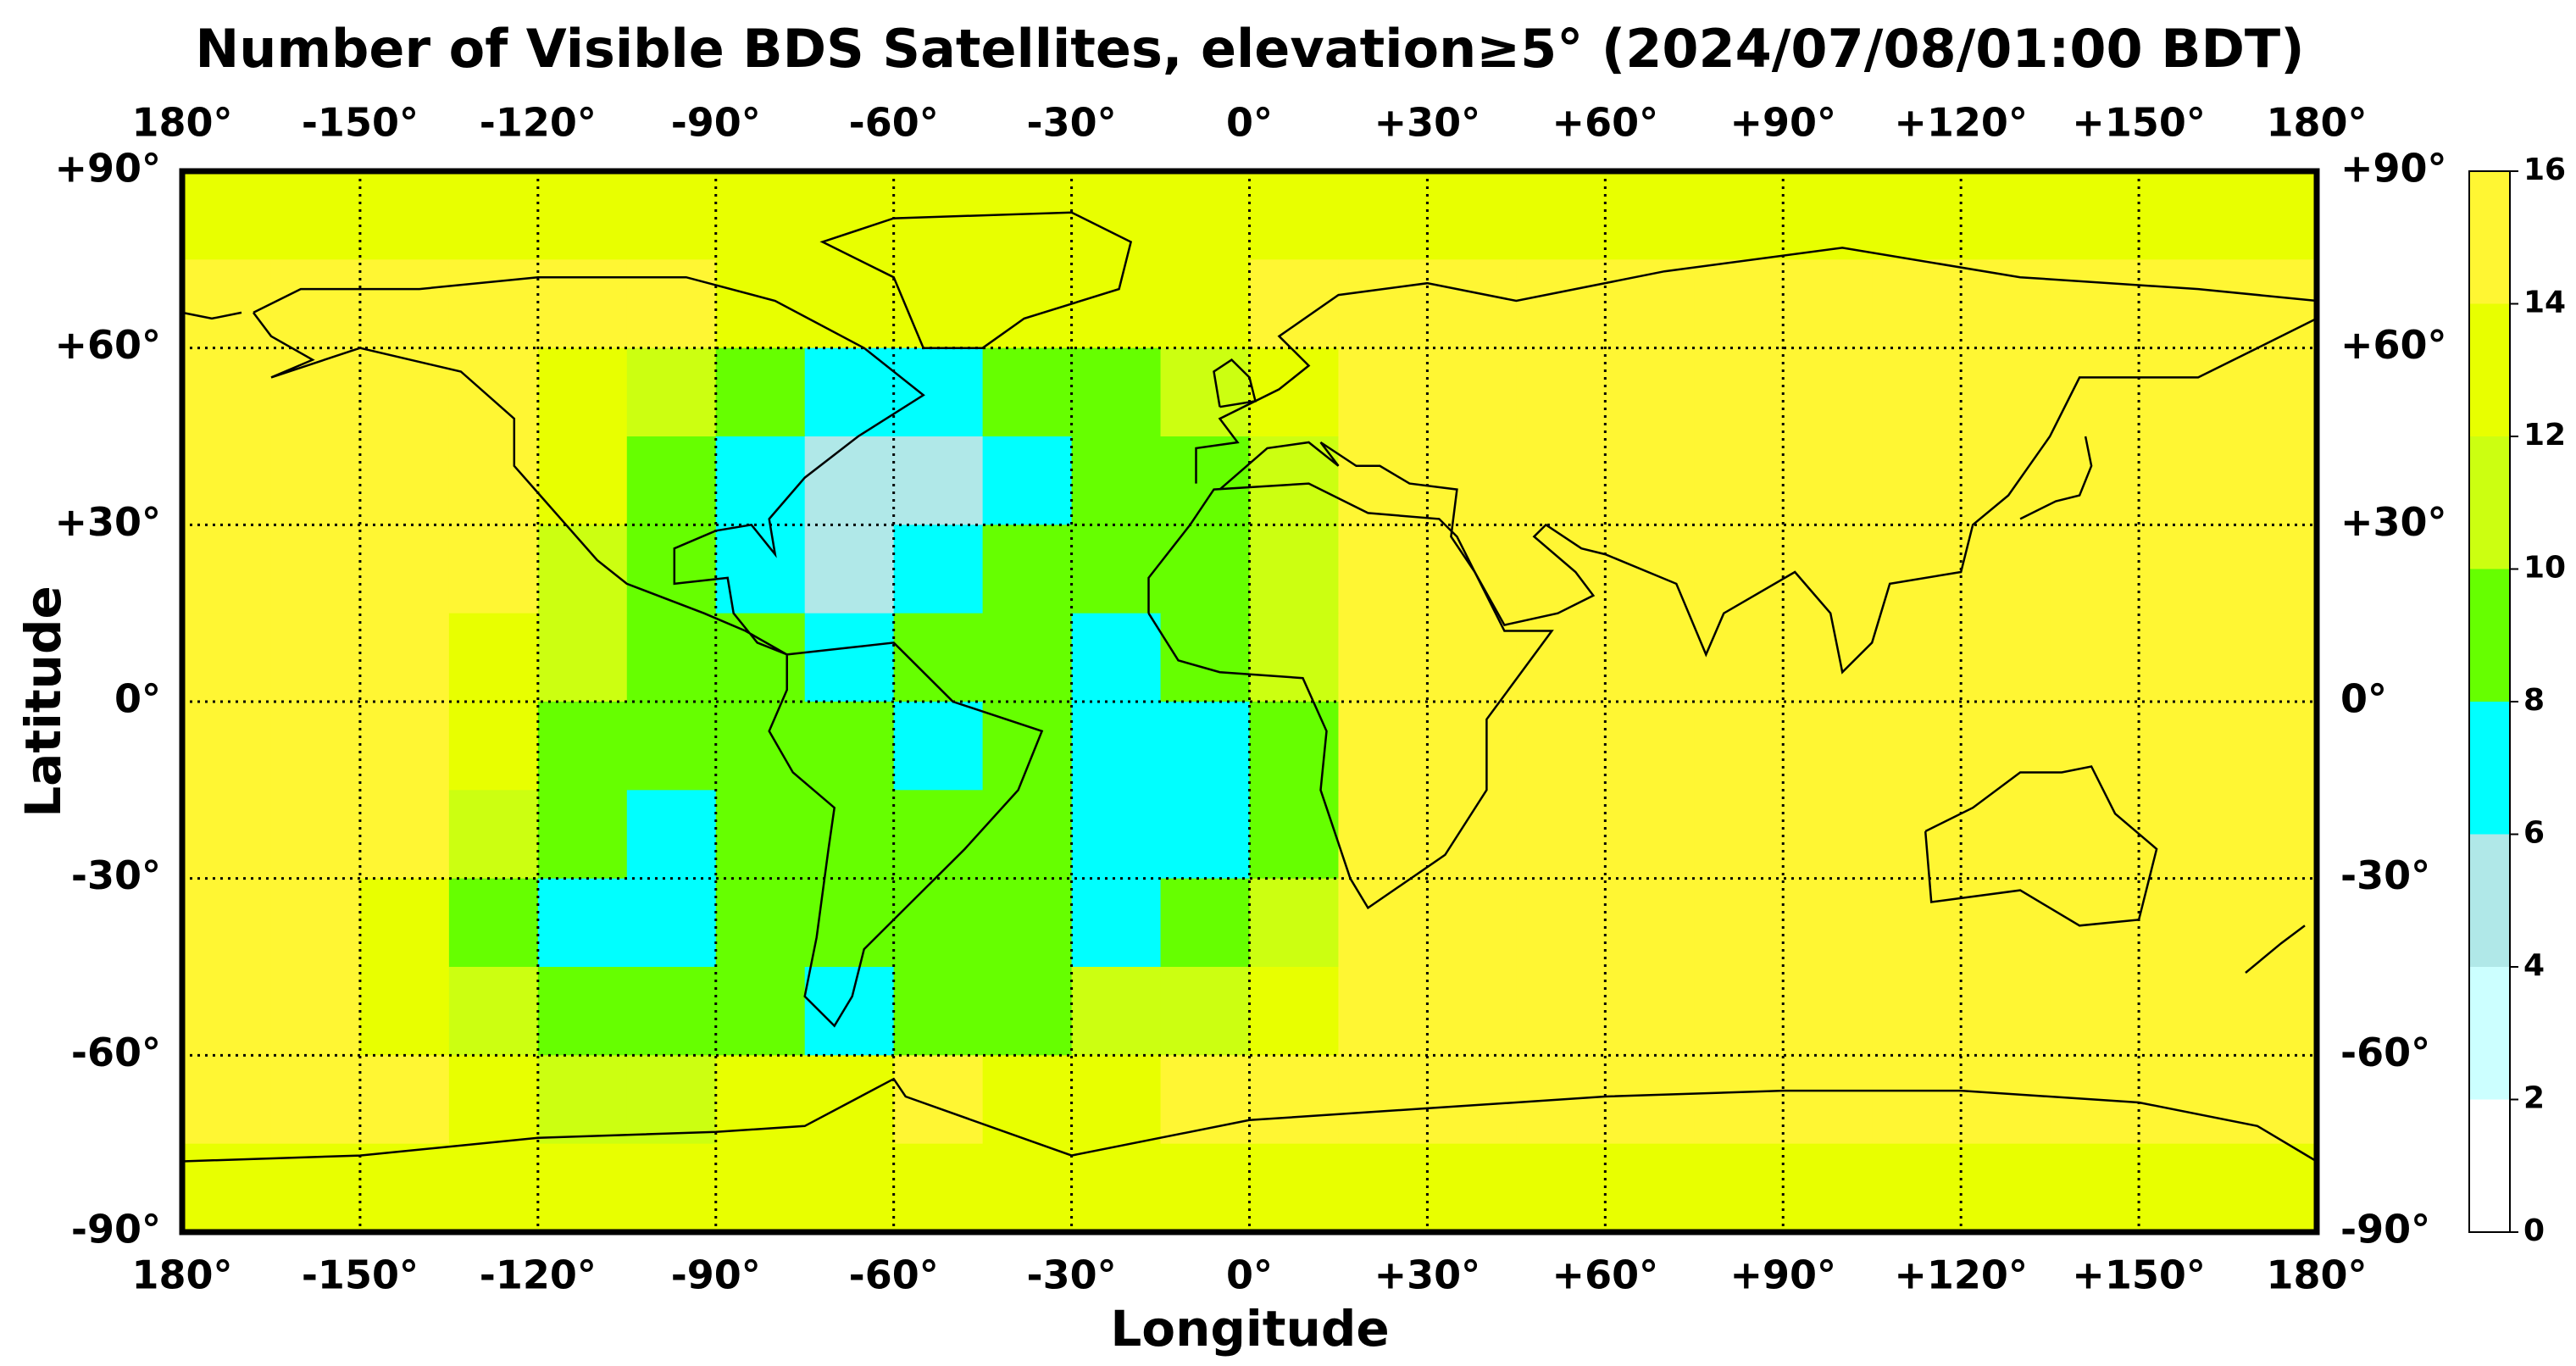  What do you see at coordinates (137, 699) in the screenshot?
I see `y-tick-label: 0°` at bounding box center [137, 699].